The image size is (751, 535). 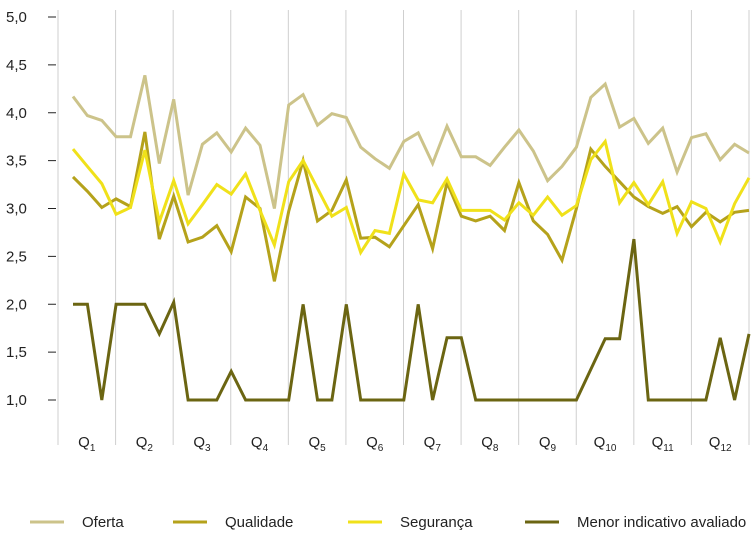 I want to click on y-tick-label: 2,0, so click(x=16, y=304).